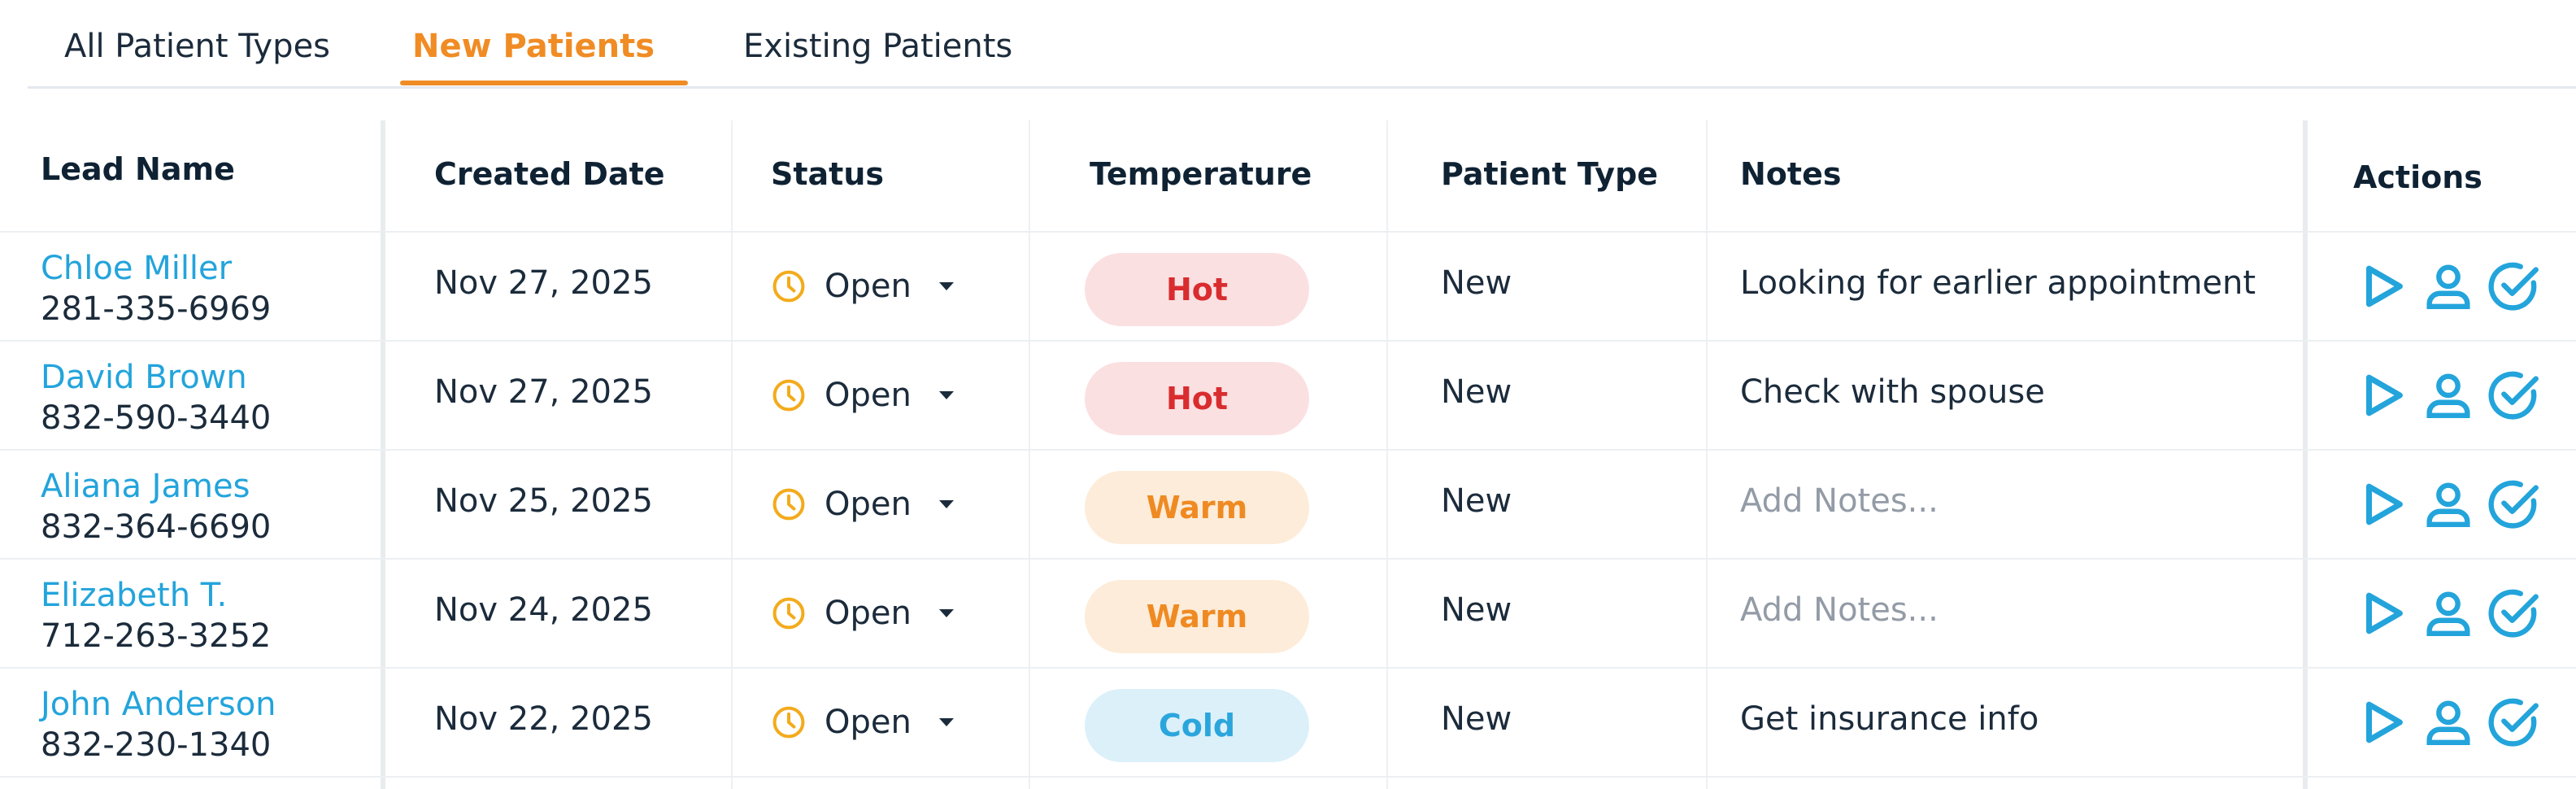 The height and width of the screenshot is (789, 2576). Describe the element at coordinates (157, 636) in the screenshot. I see `lead-phone: 712-263-3252` at that location.